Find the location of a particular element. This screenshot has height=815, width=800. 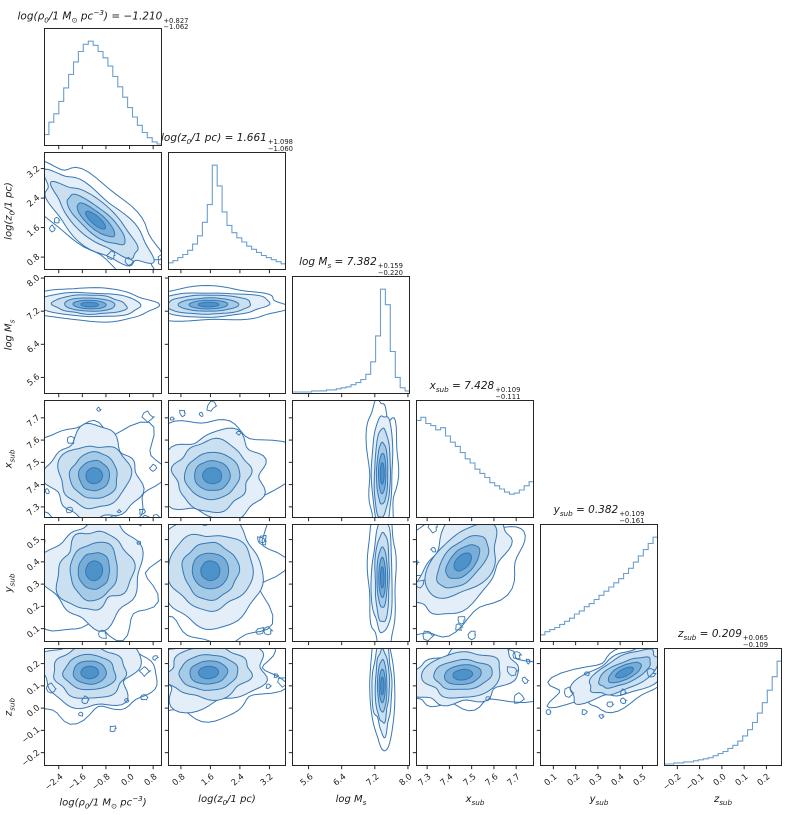

panel-2d-x_sub-vs-log_rho0 is located at coordinates (101, 461).